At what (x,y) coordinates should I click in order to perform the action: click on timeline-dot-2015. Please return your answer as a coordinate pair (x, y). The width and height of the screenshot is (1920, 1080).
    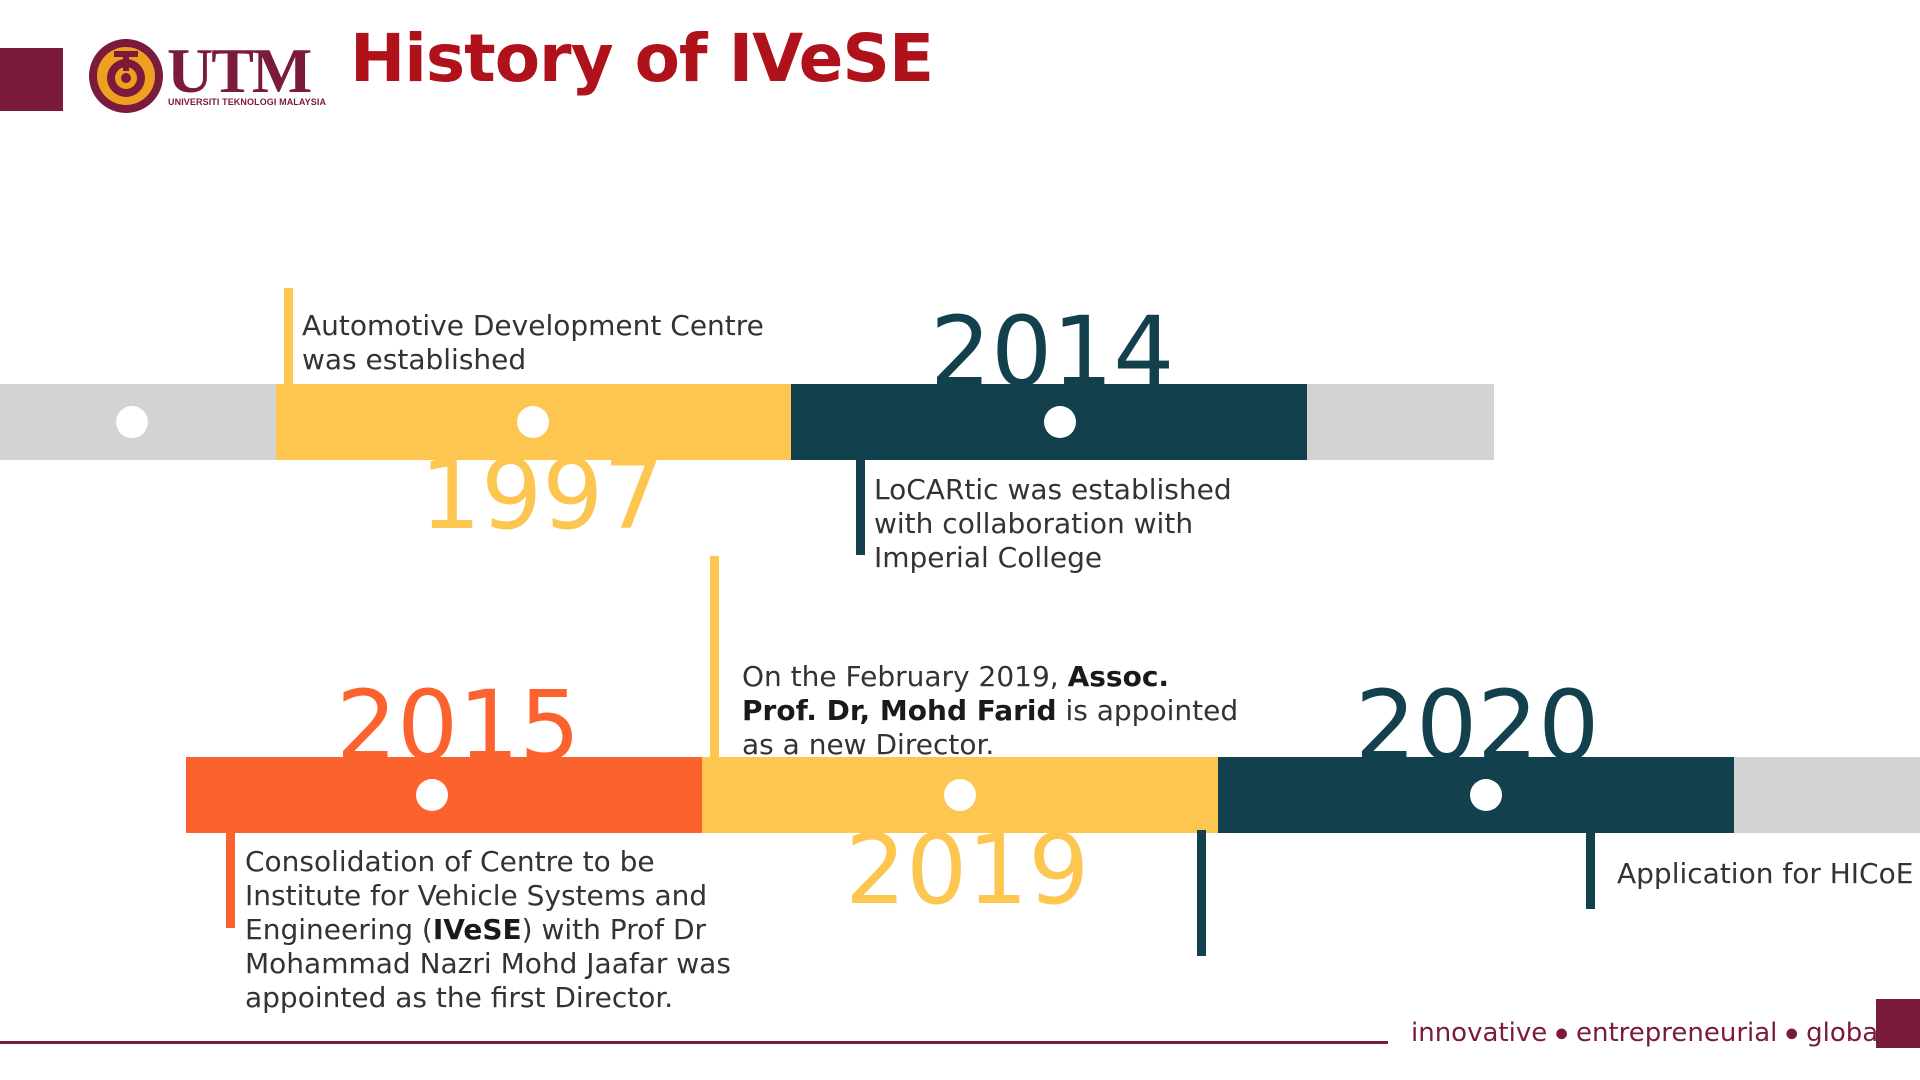
    Looking at the image, I should click on (432, 795).